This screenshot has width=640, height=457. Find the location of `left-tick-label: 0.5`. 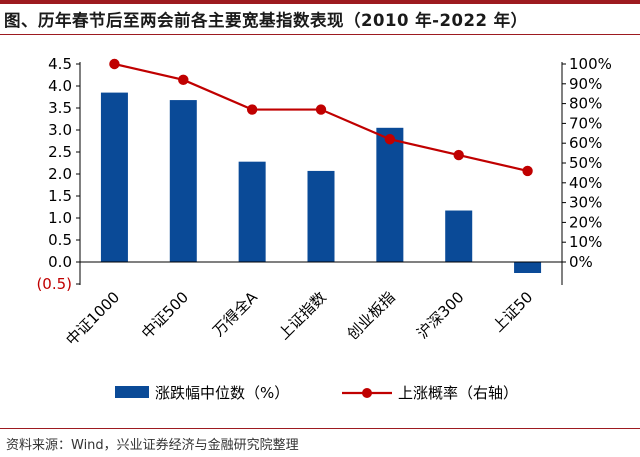

left-tick-label: 0.5 is located at coordinates (60, 240).